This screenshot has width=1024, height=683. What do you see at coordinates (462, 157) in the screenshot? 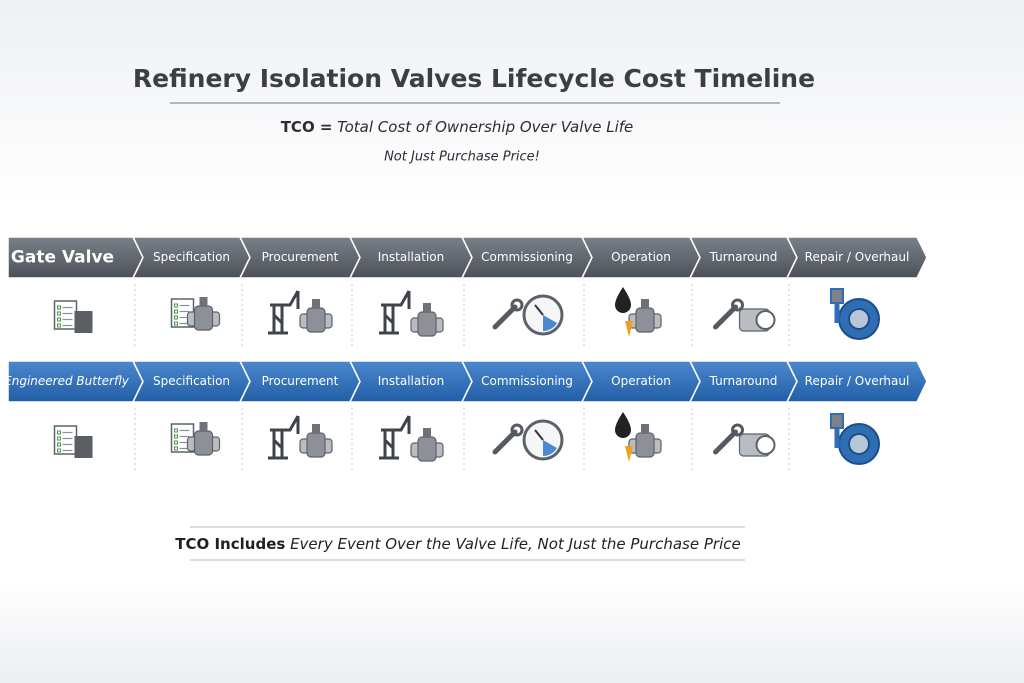
I see `tagline: Not Just Purchase Price!` at bounding box center [462, 157].